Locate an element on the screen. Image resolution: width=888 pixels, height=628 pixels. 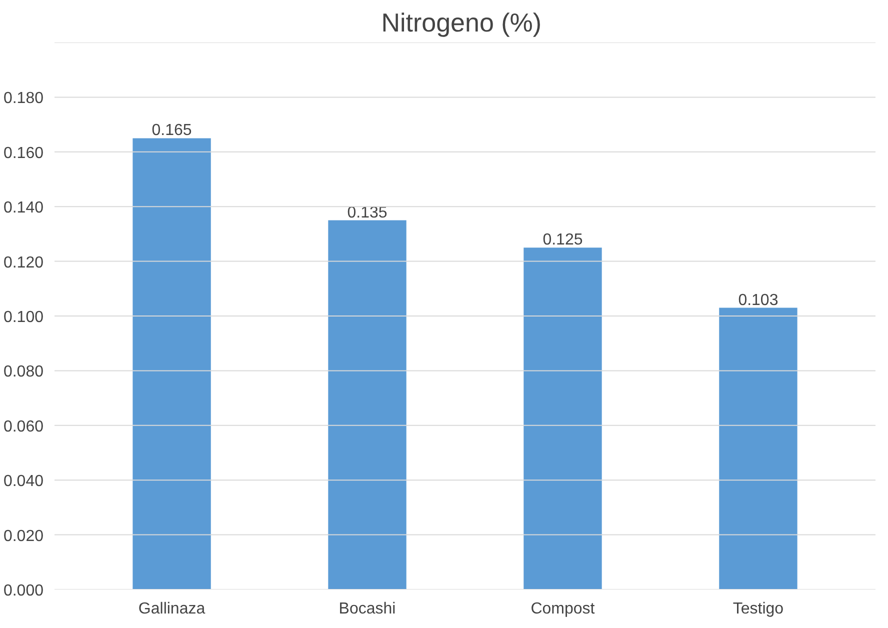
y-tick-label: 0.080 is located at coordinates (23, 372).